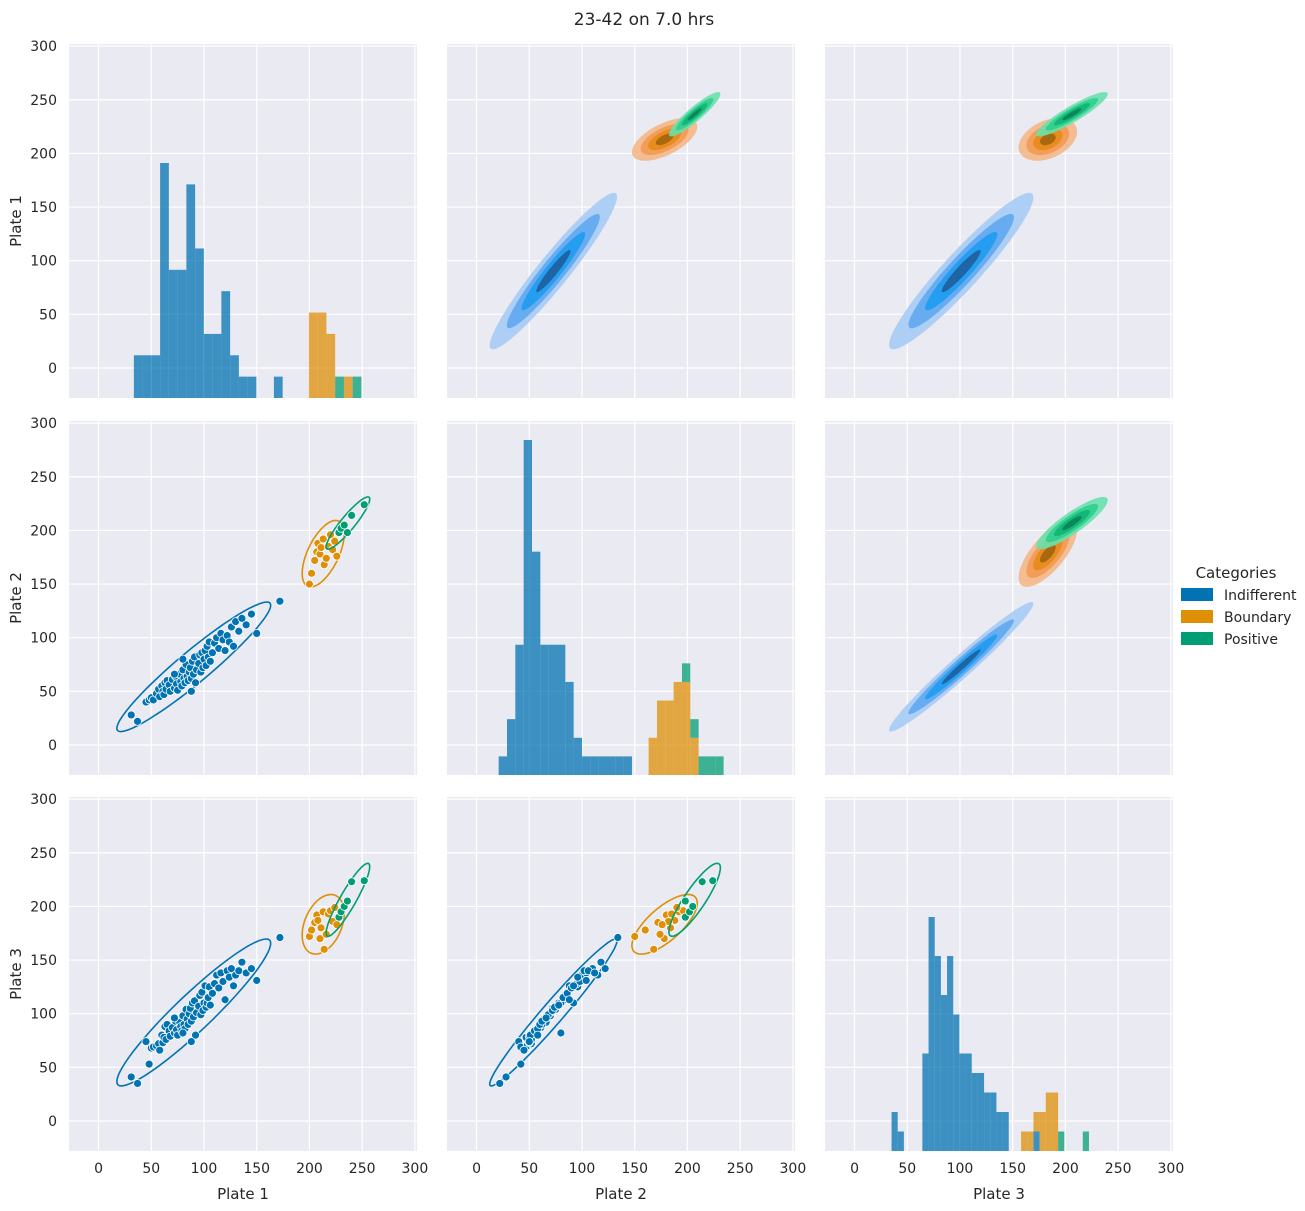 Image resolution: width=1305 pixels, height=1211 pixels. What do you see at coordinates (621, 221) in the screenshot?
I see `panel-r1-c2` at bounding box center [621, 221].